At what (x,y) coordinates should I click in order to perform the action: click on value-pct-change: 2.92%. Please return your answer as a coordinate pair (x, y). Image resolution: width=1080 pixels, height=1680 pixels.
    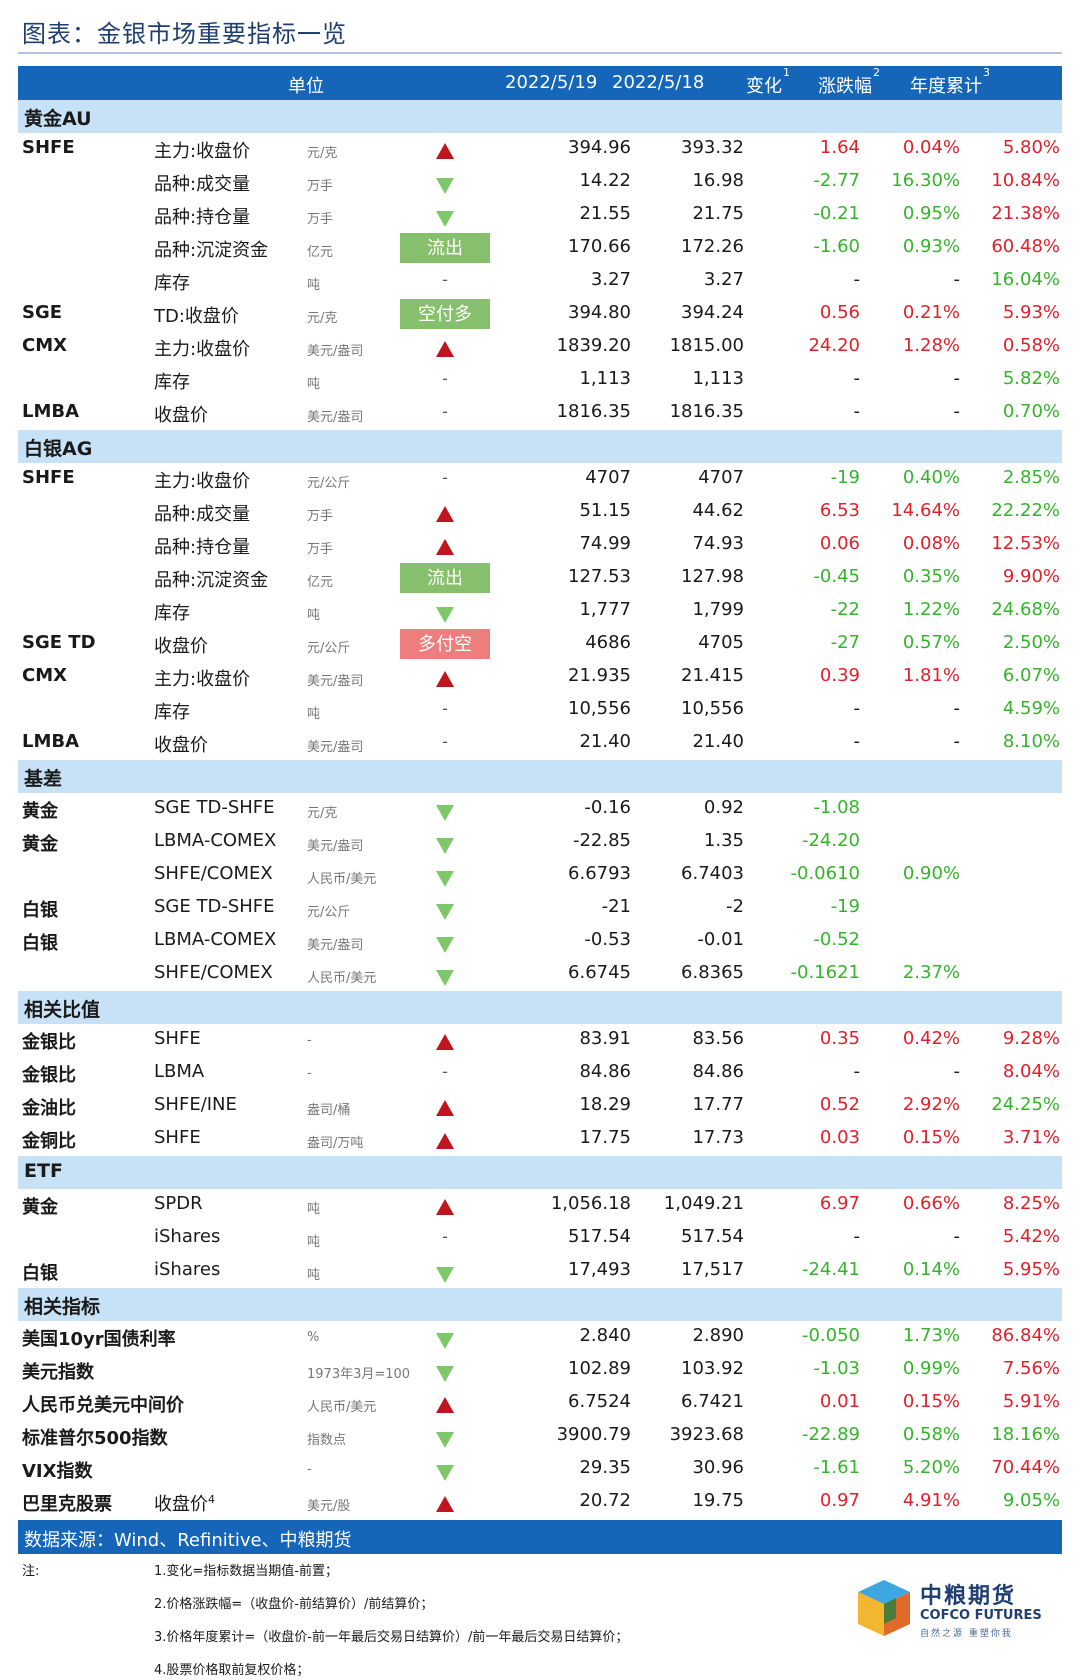
    Looking at the image, I should click on (931, 1104).